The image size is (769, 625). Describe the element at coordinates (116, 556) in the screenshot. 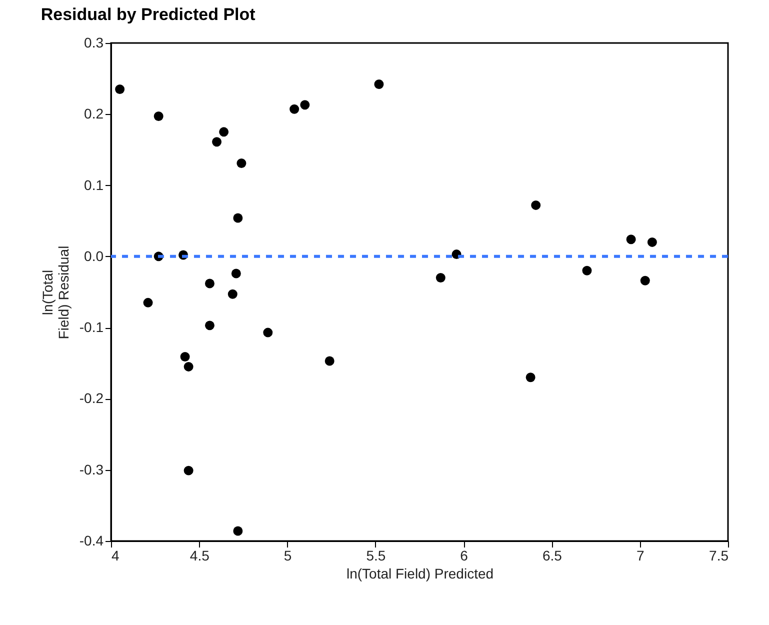

I see `x-tick-label: 4` at that location.